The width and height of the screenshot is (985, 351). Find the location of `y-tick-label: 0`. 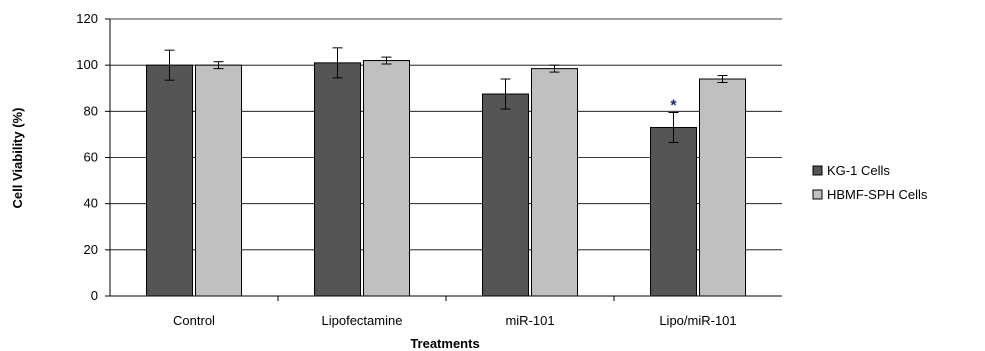

y-tick-label: 0 is located at coordinates (94, 295).